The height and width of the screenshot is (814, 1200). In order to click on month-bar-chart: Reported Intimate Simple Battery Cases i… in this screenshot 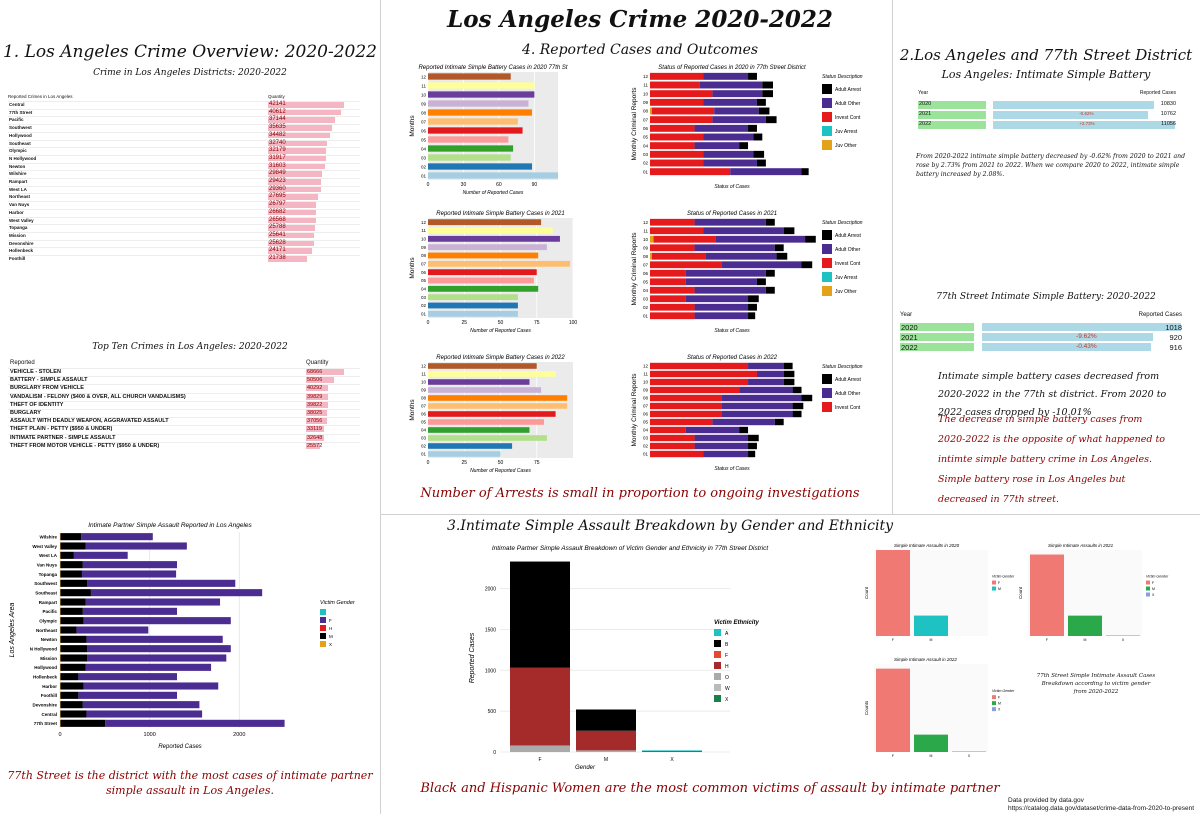, I will do `click(493, 272)`.